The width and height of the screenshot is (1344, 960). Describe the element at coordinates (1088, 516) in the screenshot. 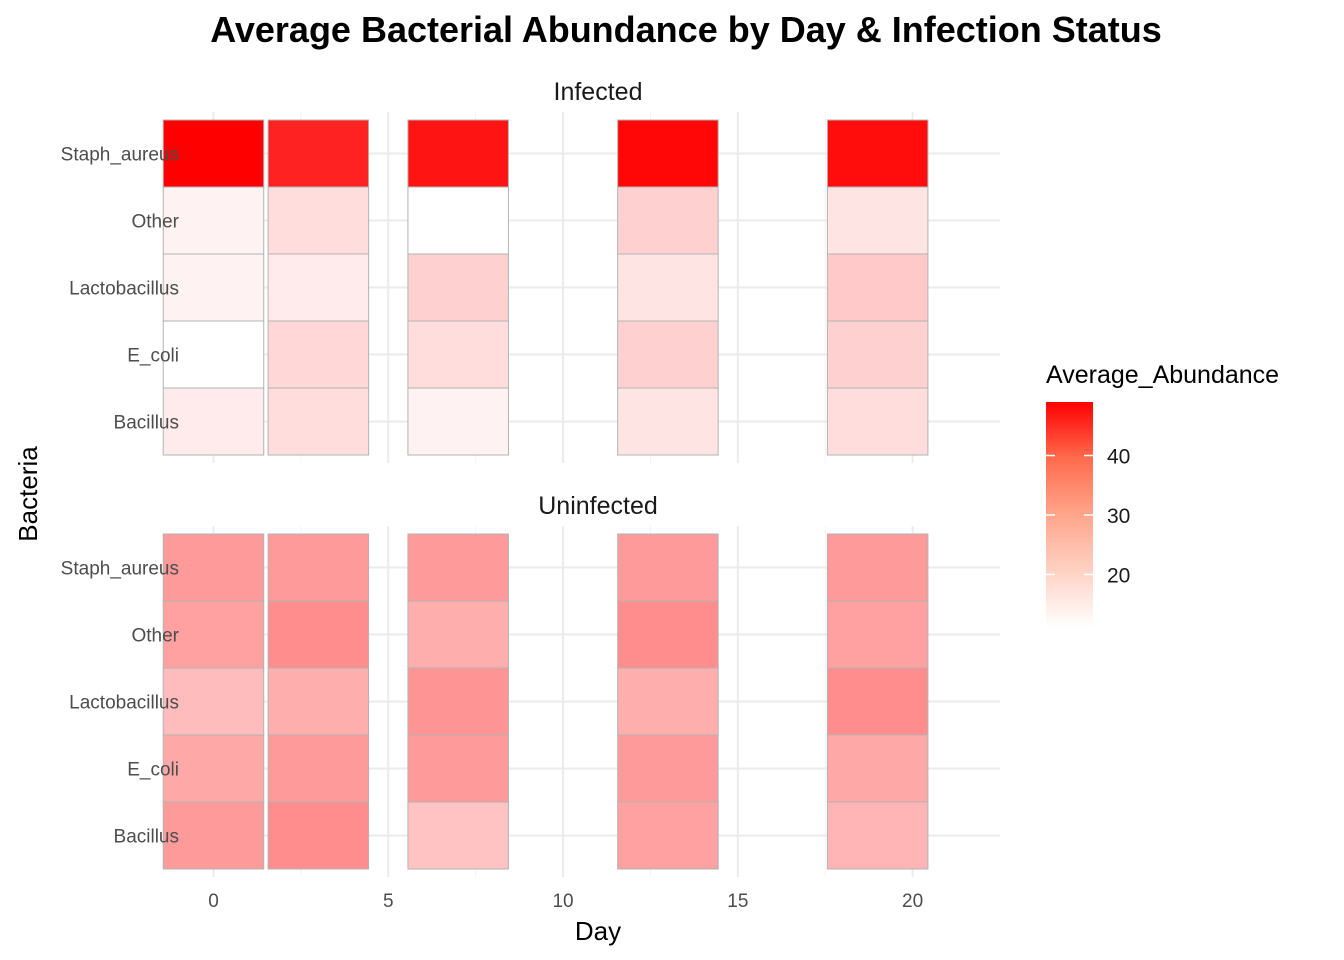

I see `legend: 20 30 40` at that location.